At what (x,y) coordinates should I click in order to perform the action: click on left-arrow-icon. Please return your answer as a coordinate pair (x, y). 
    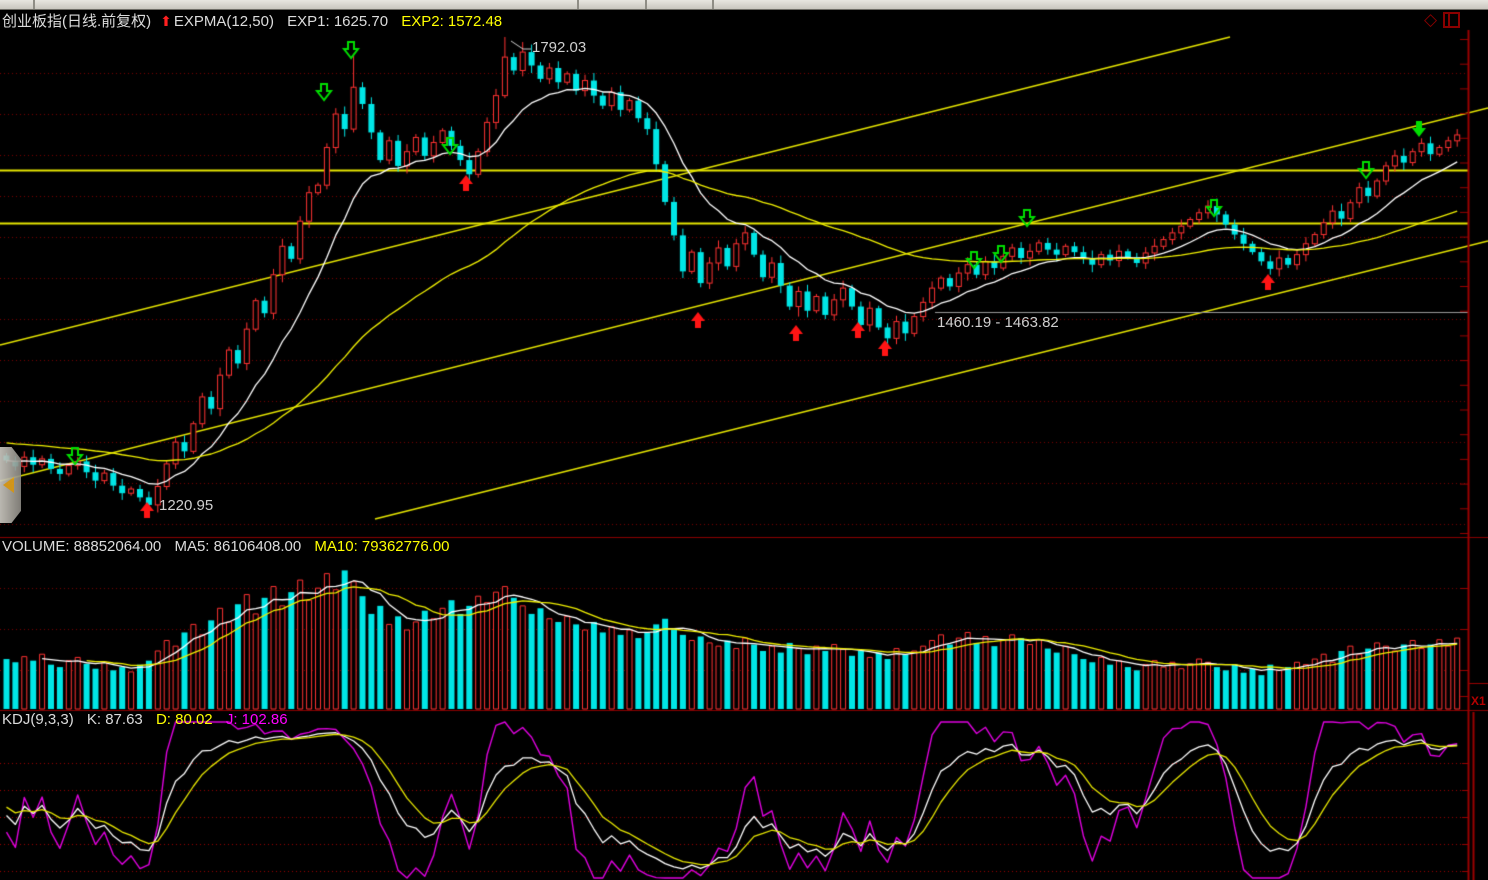
    Looking at the image, I should click on (8, 485).